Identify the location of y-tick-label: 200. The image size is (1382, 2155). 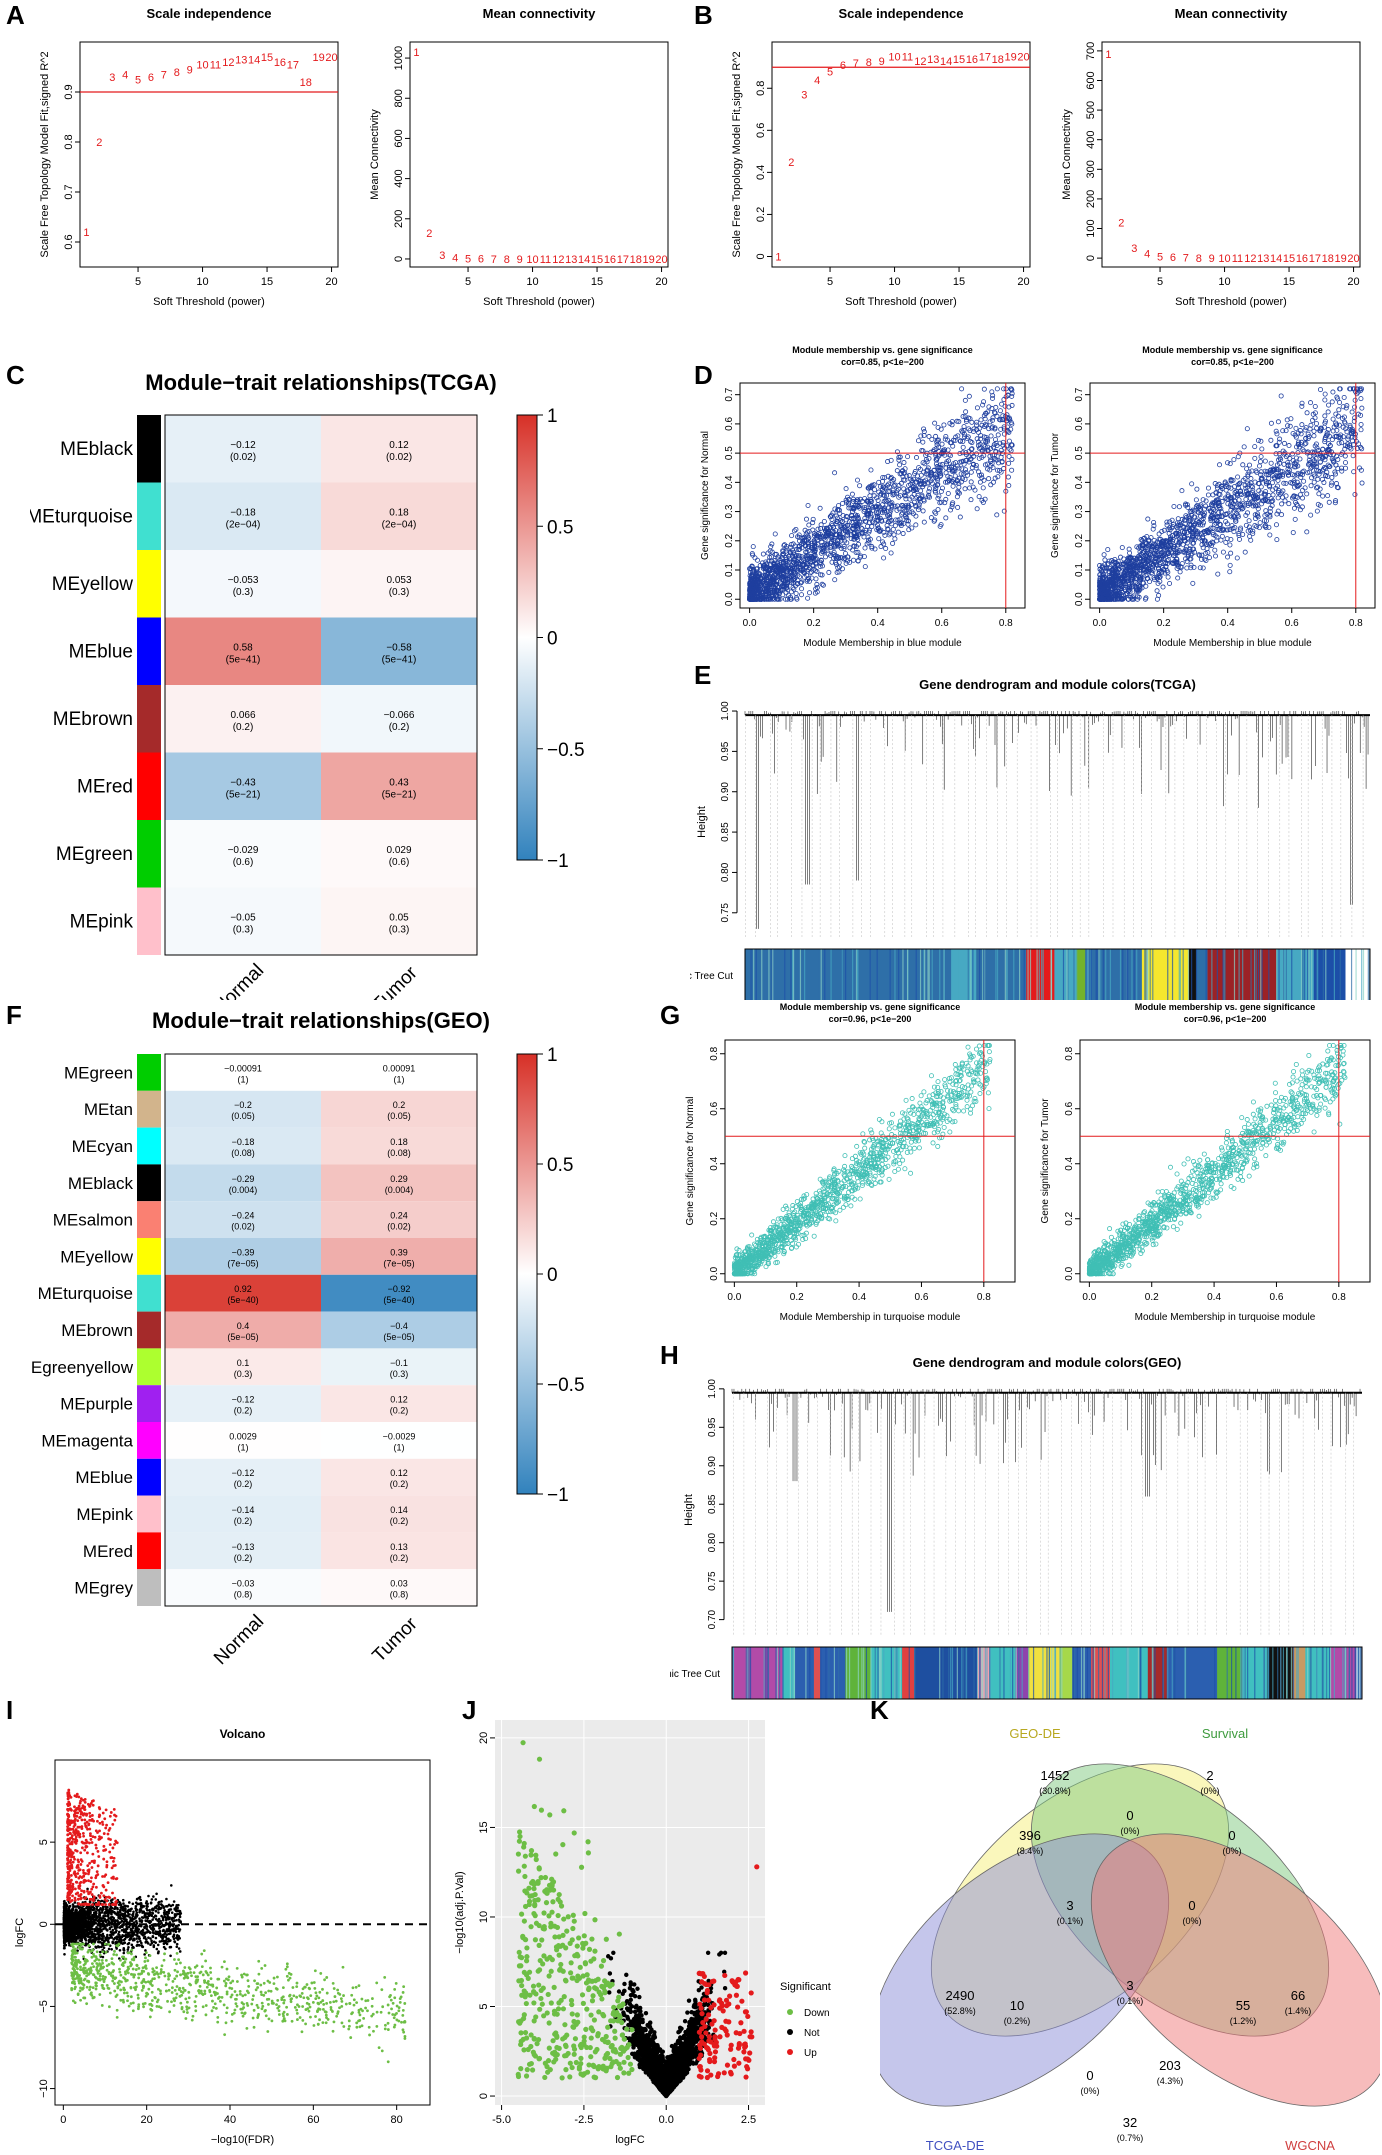
(1091, 199).